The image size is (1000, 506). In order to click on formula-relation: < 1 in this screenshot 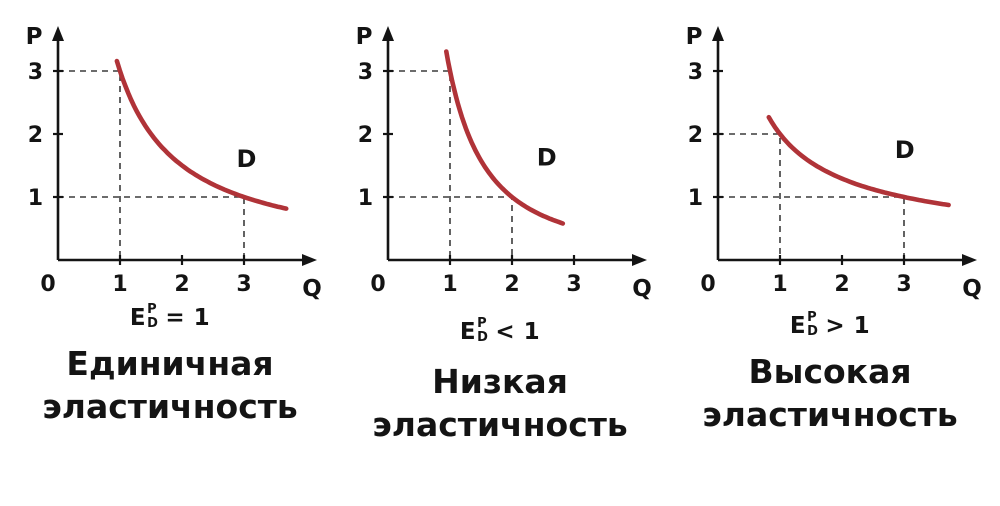, I will do `click(518, 331)`.